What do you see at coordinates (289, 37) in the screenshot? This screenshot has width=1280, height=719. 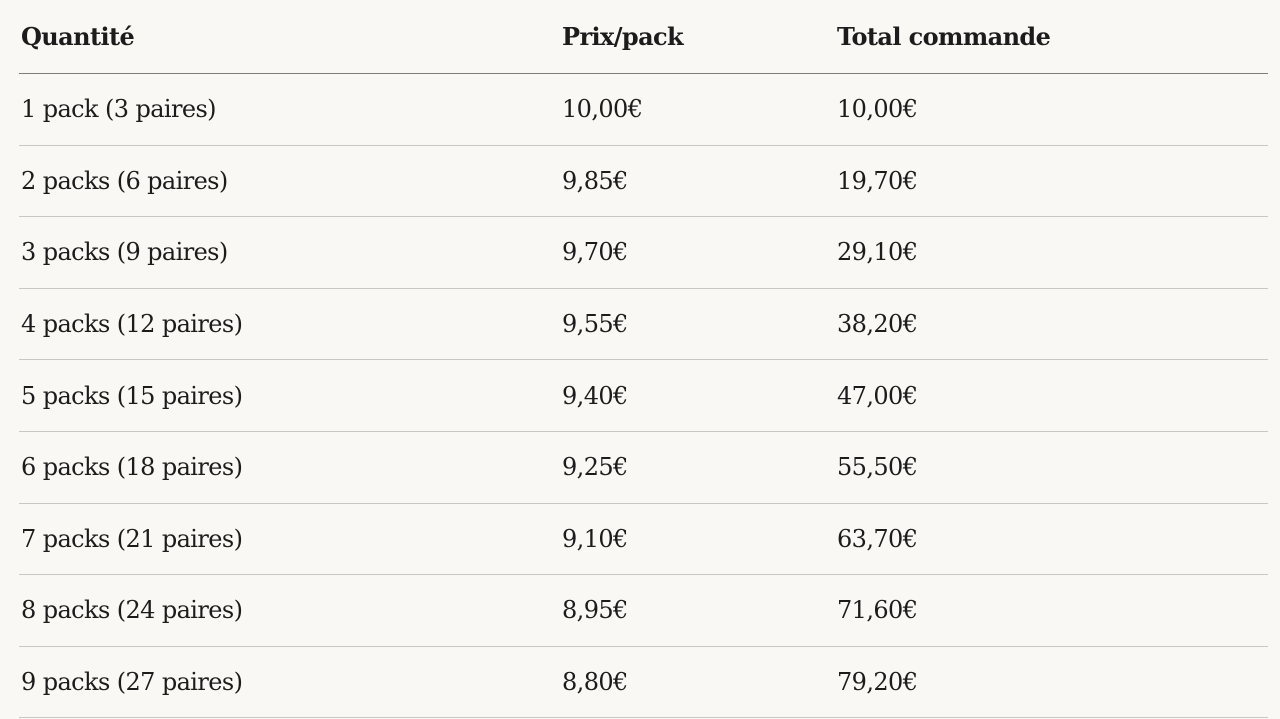 I see `column-header-quantity: Quantité` at bounding box center [289, 37].